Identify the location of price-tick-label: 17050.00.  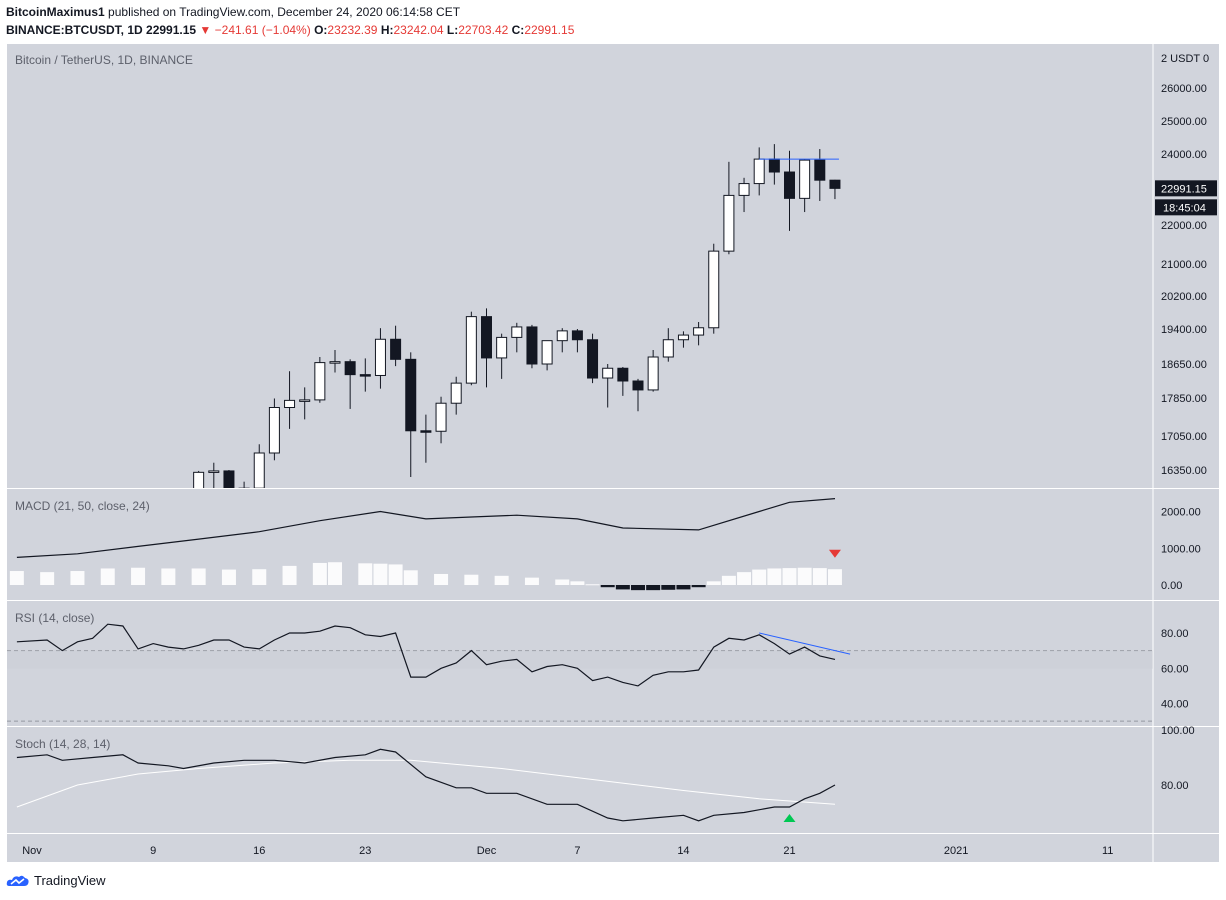
(1184, 437).